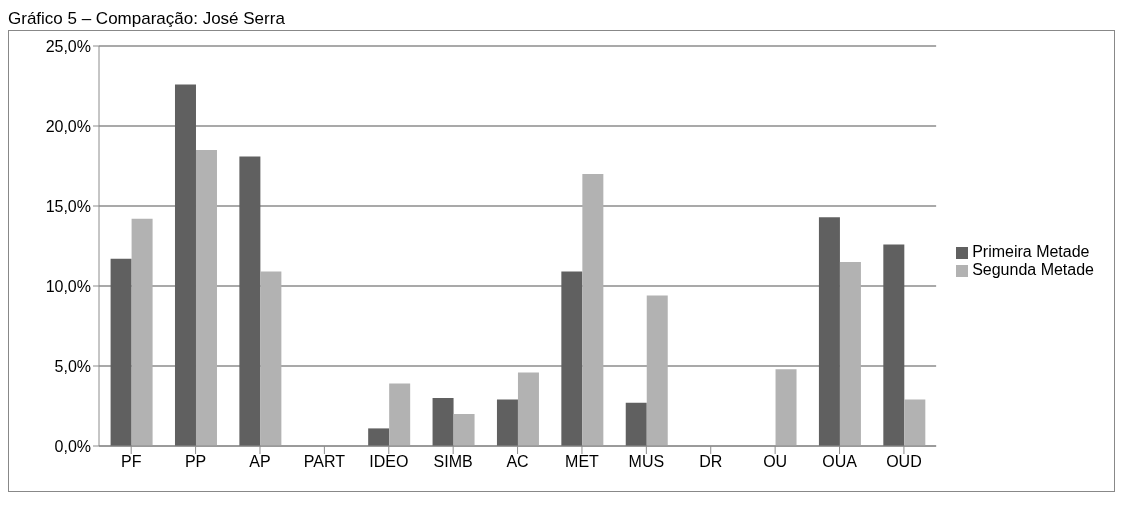 Image resolution: width=1129 pixels, height=518 pixels. What do you see at coordinates (840, 462) in the screenshot?
I see `x-tick-label: OUA` at bounding box center [840, 462].